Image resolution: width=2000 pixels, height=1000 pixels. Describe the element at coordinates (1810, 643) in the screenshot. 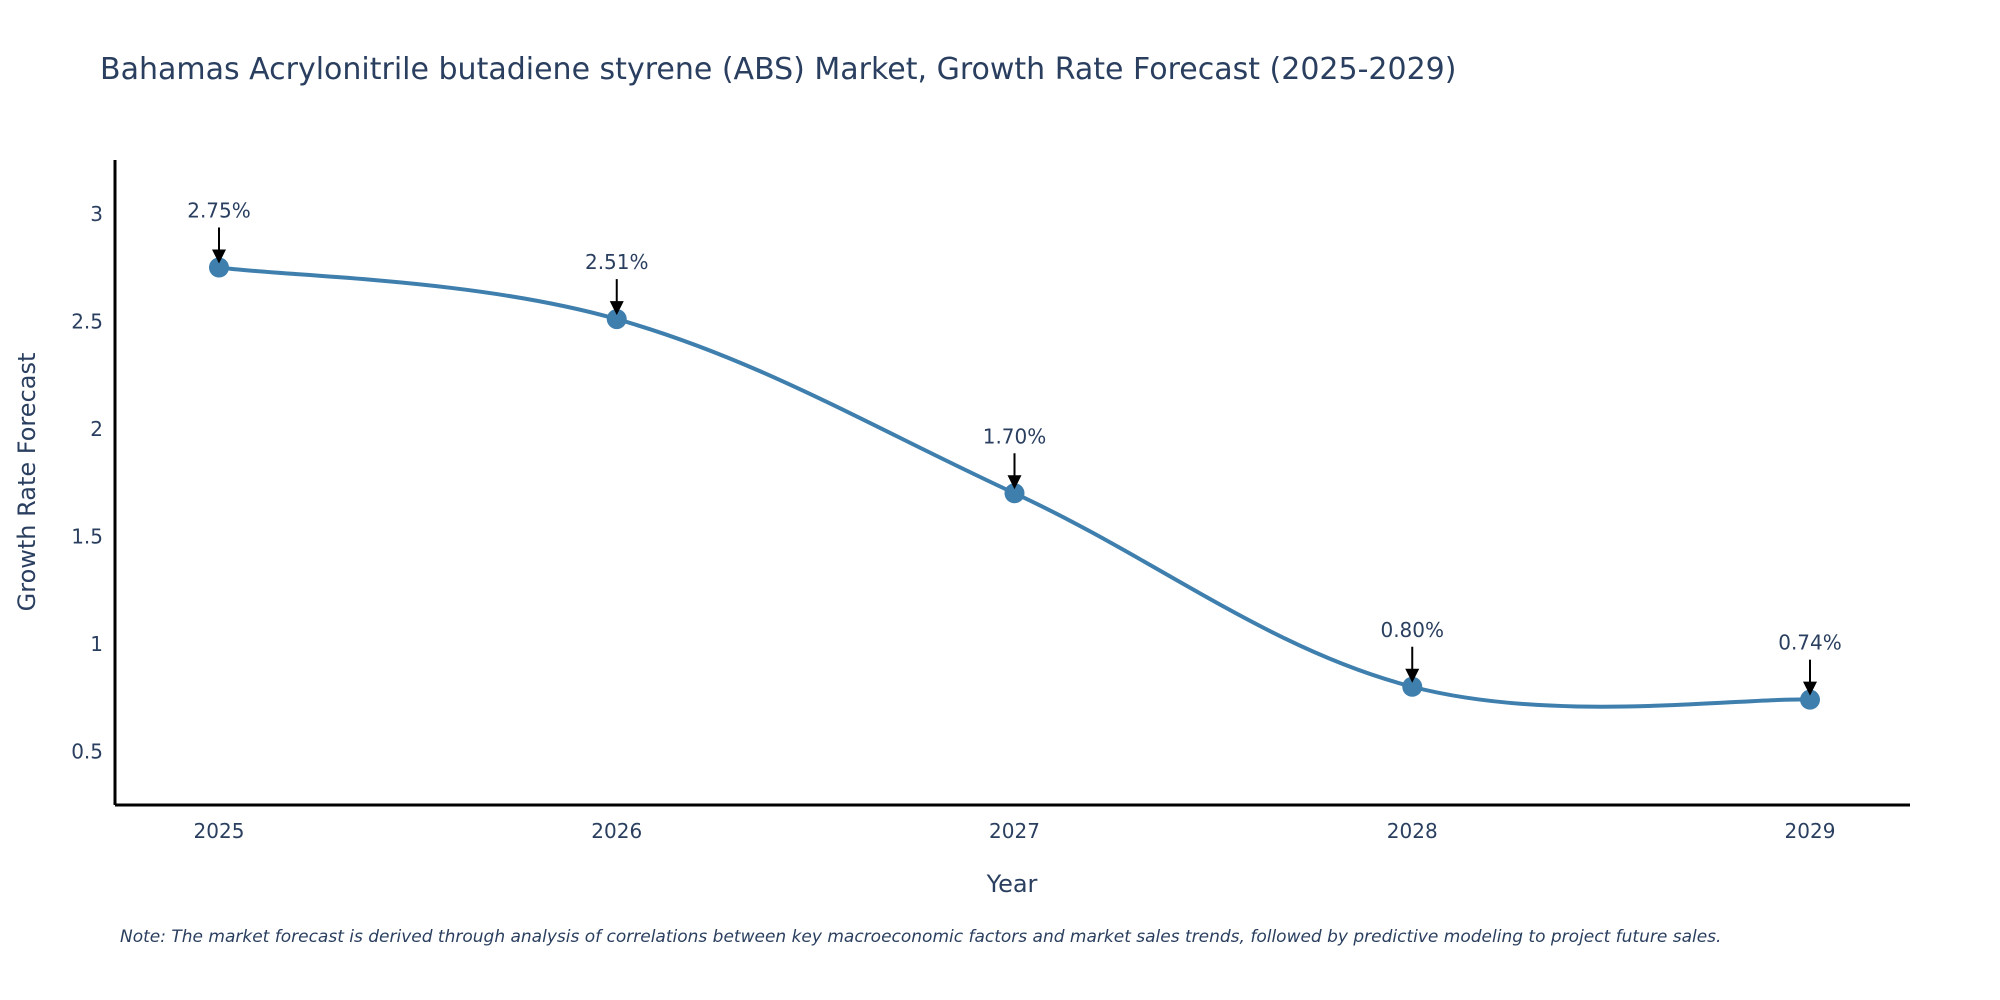

I see `data-label: 0.74%` at that location.